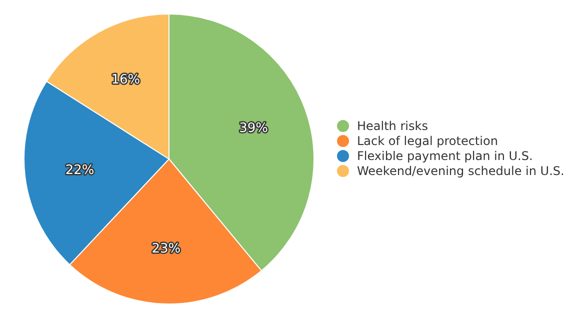  What do you see at coordinates (166, 248) in the screenshot?
I see `data-label: 23%` at bounding box center [166, 248].